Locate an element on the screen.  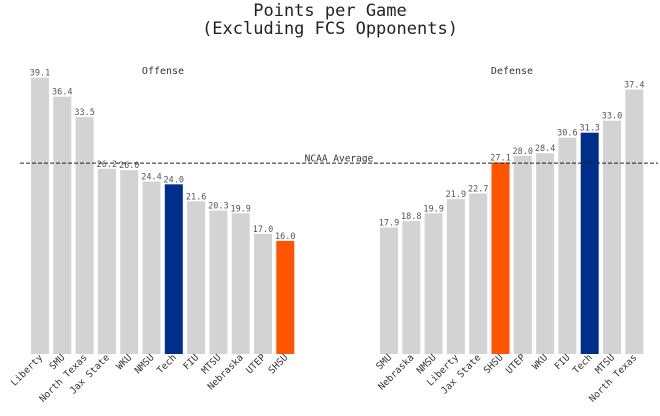
offense-panel-title: Offense is located at coordinates (163, 71).